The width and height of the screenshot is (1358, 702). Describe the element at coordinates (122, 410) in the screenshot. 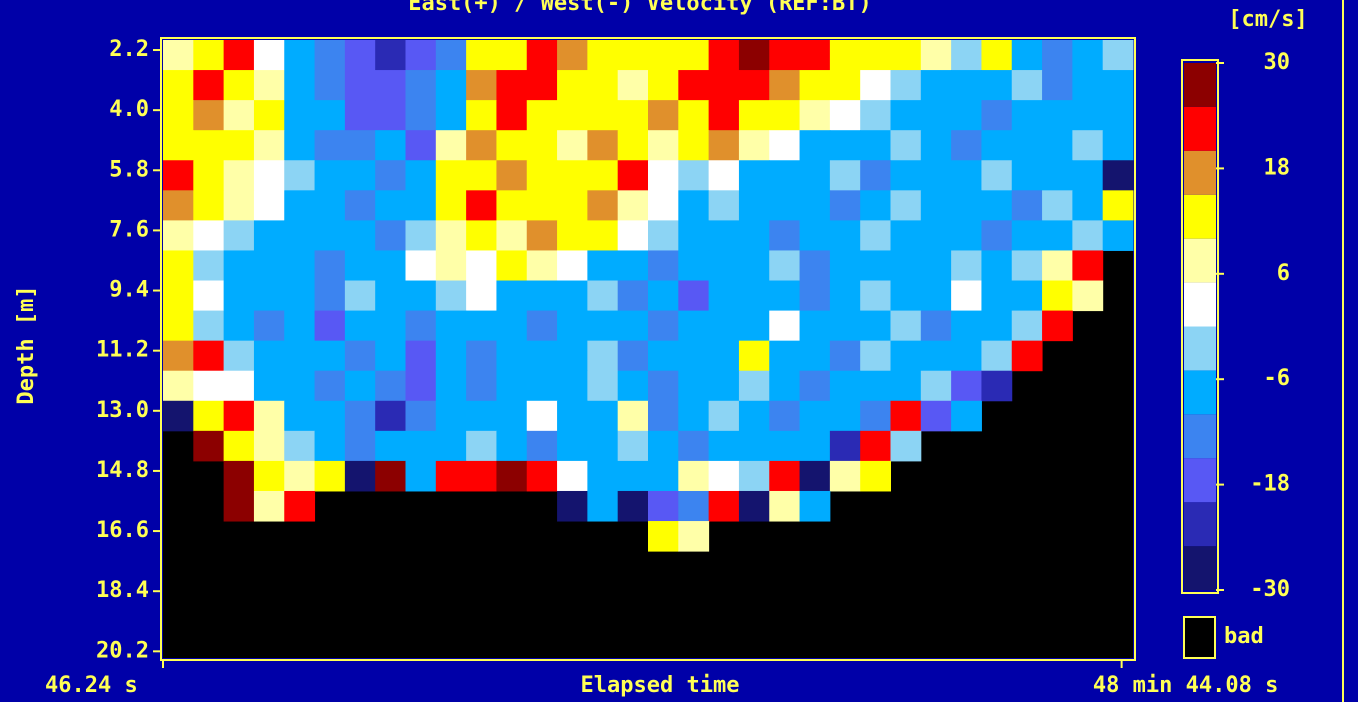

I see `y-tick-label: 13.0` at that location.